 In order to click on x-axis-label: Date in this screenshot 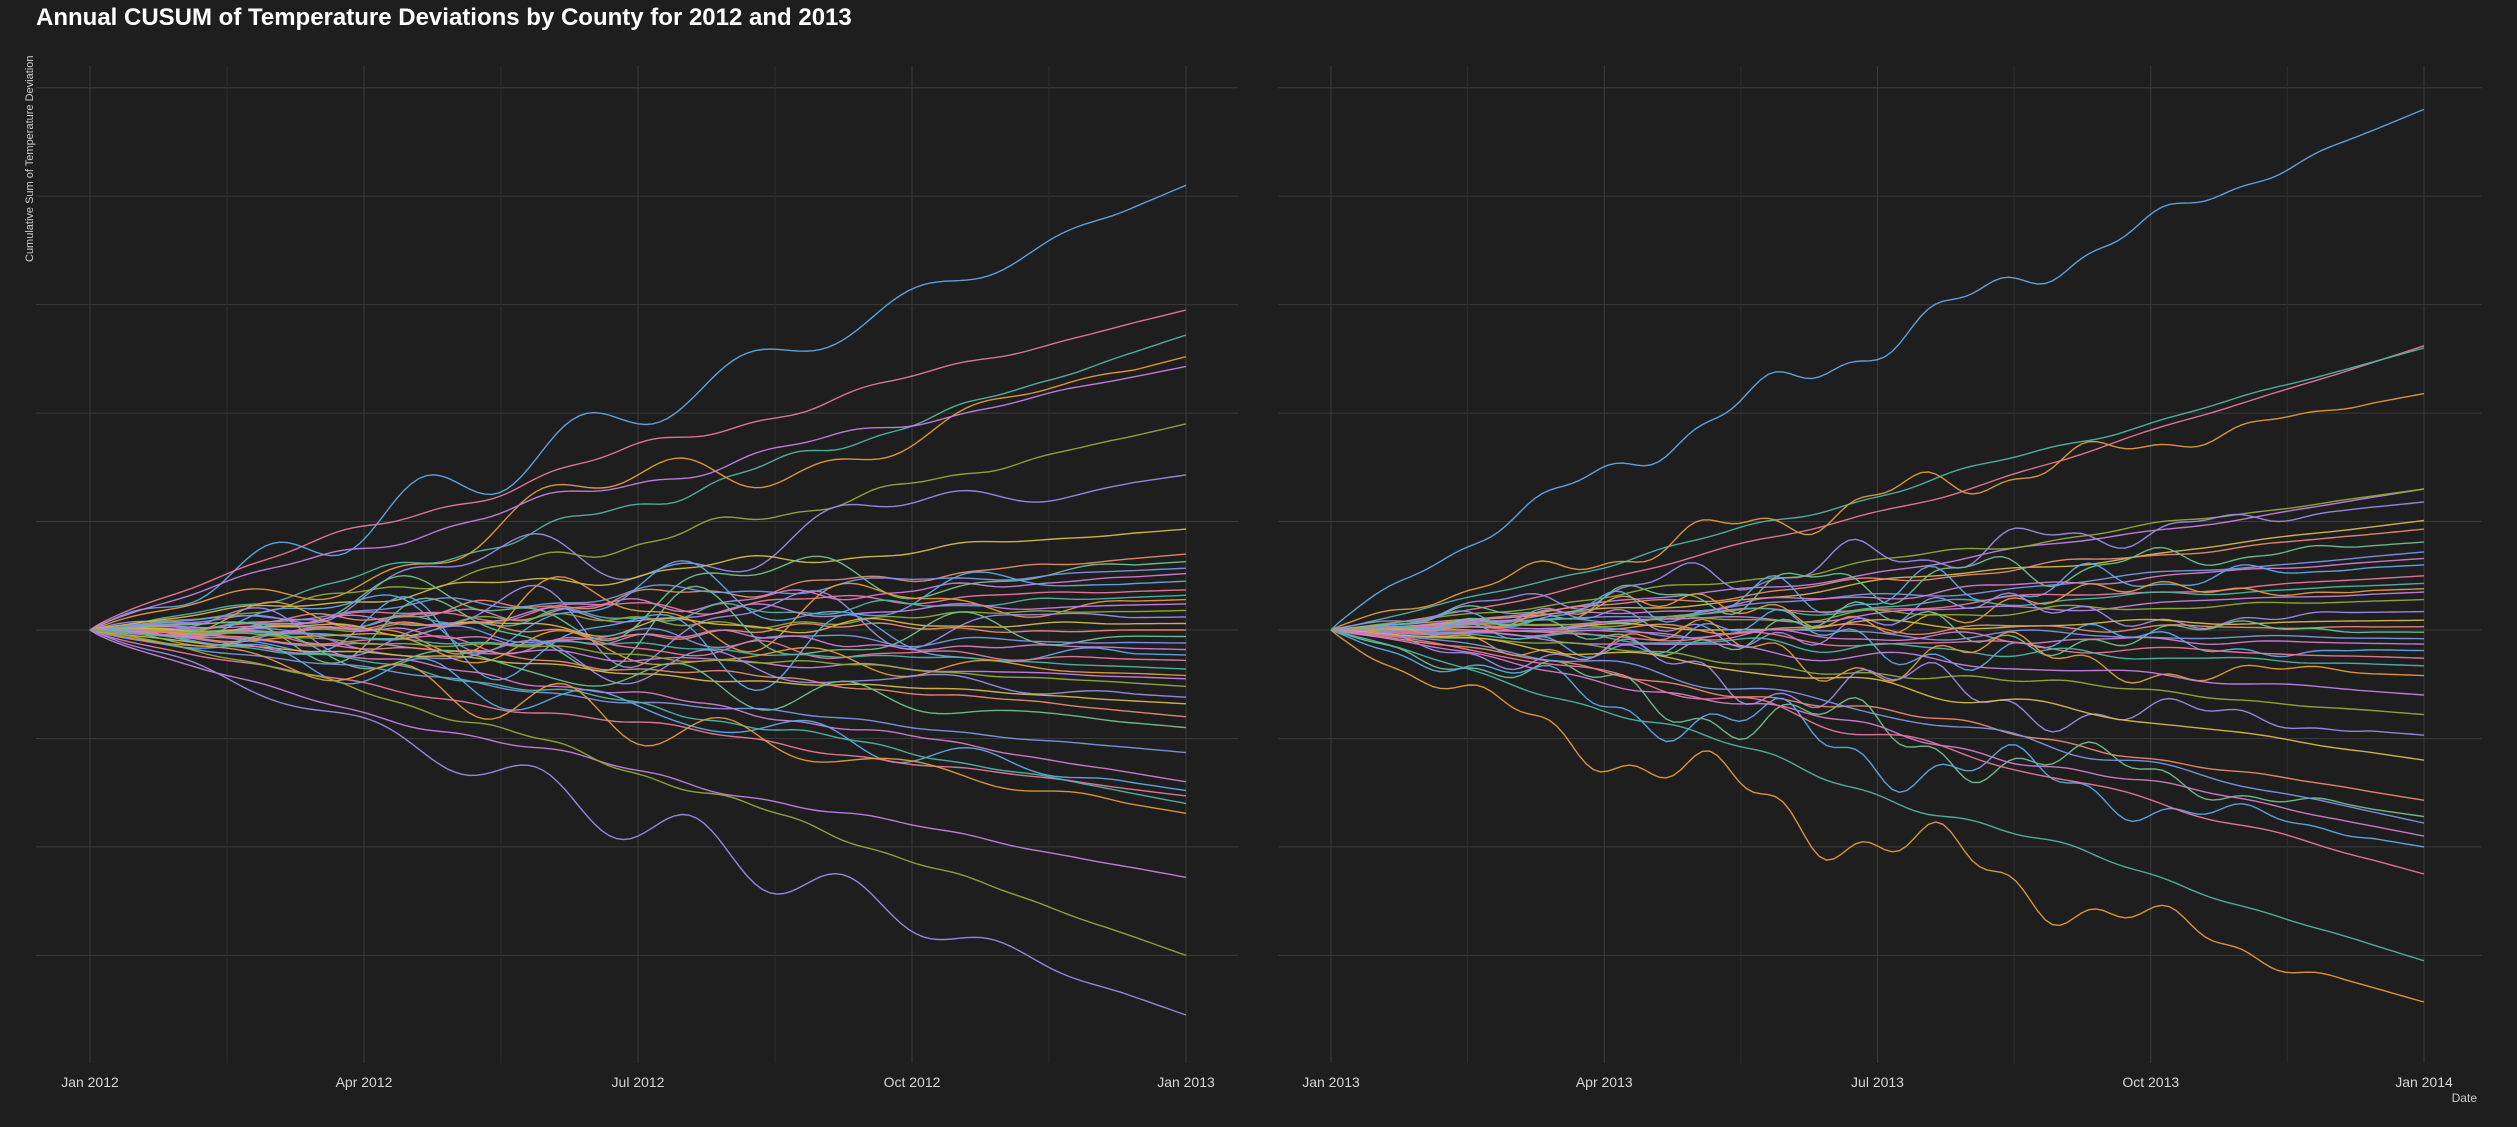, I will do `click(2464, 1098)`.